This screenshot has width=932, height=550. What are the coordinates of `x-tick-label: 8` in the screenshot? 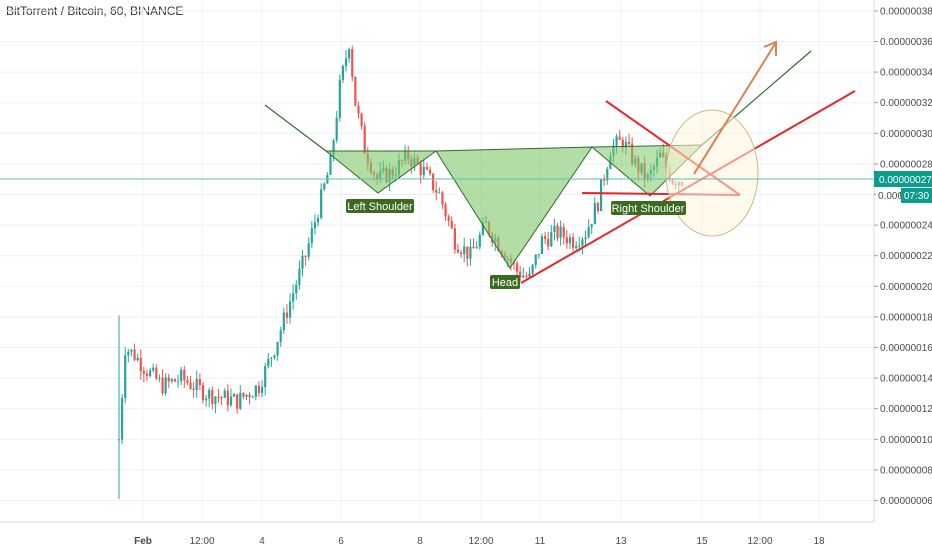 It's located at (420, 541).